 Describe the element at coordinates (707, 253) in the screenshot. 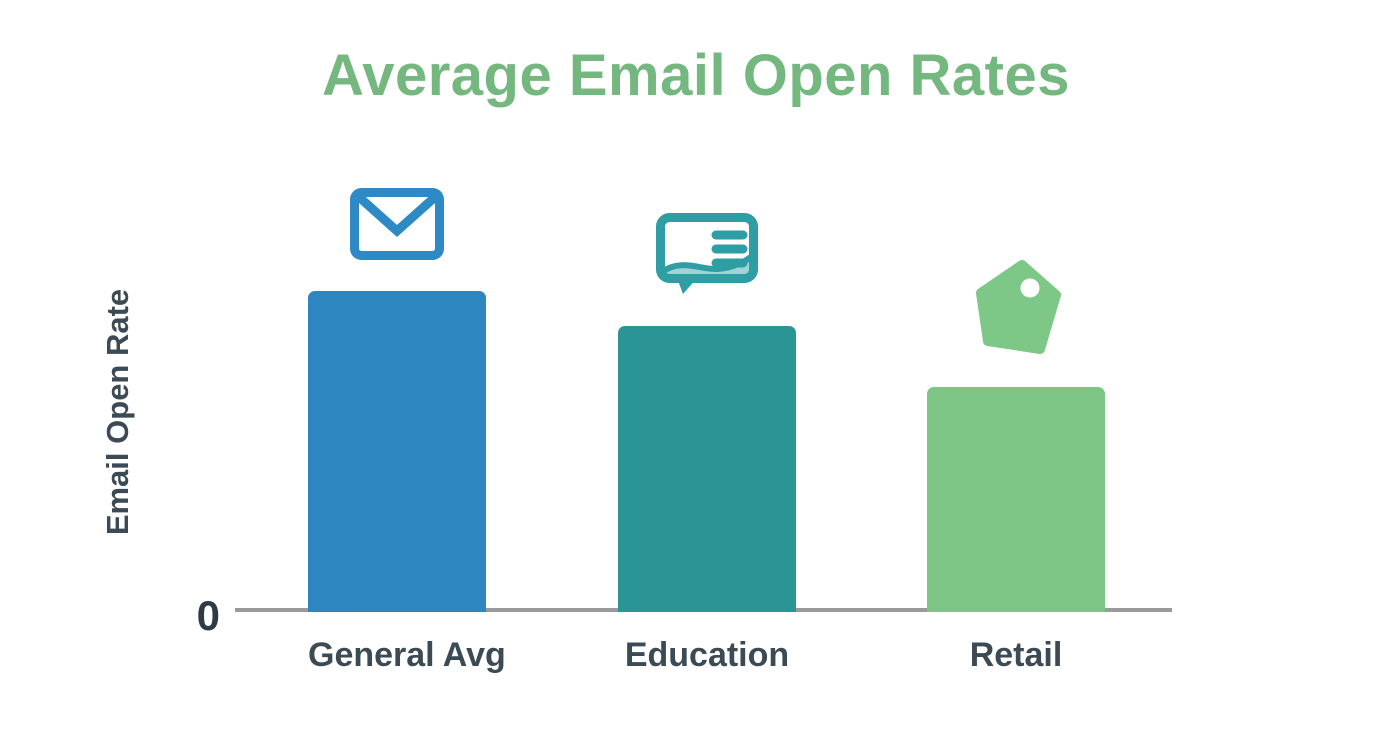

I see `speech-bubble-icon` at that location.